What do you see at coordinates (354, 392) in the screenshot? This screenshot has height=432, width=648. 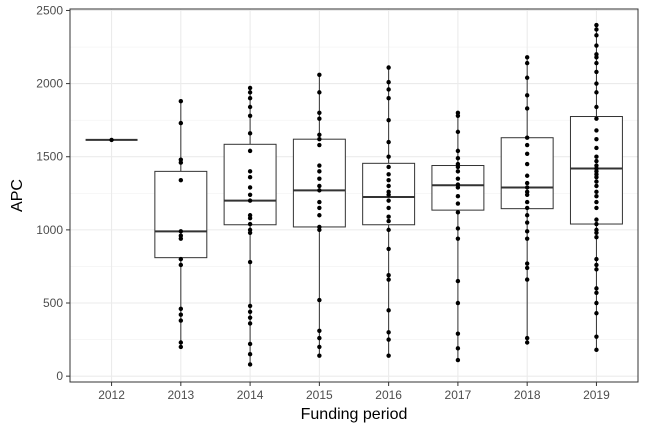 I see `x-axis-ticks: 2012 2013 2014 2015 2016 2017 2018 2019` at bounding box center [354, 392].